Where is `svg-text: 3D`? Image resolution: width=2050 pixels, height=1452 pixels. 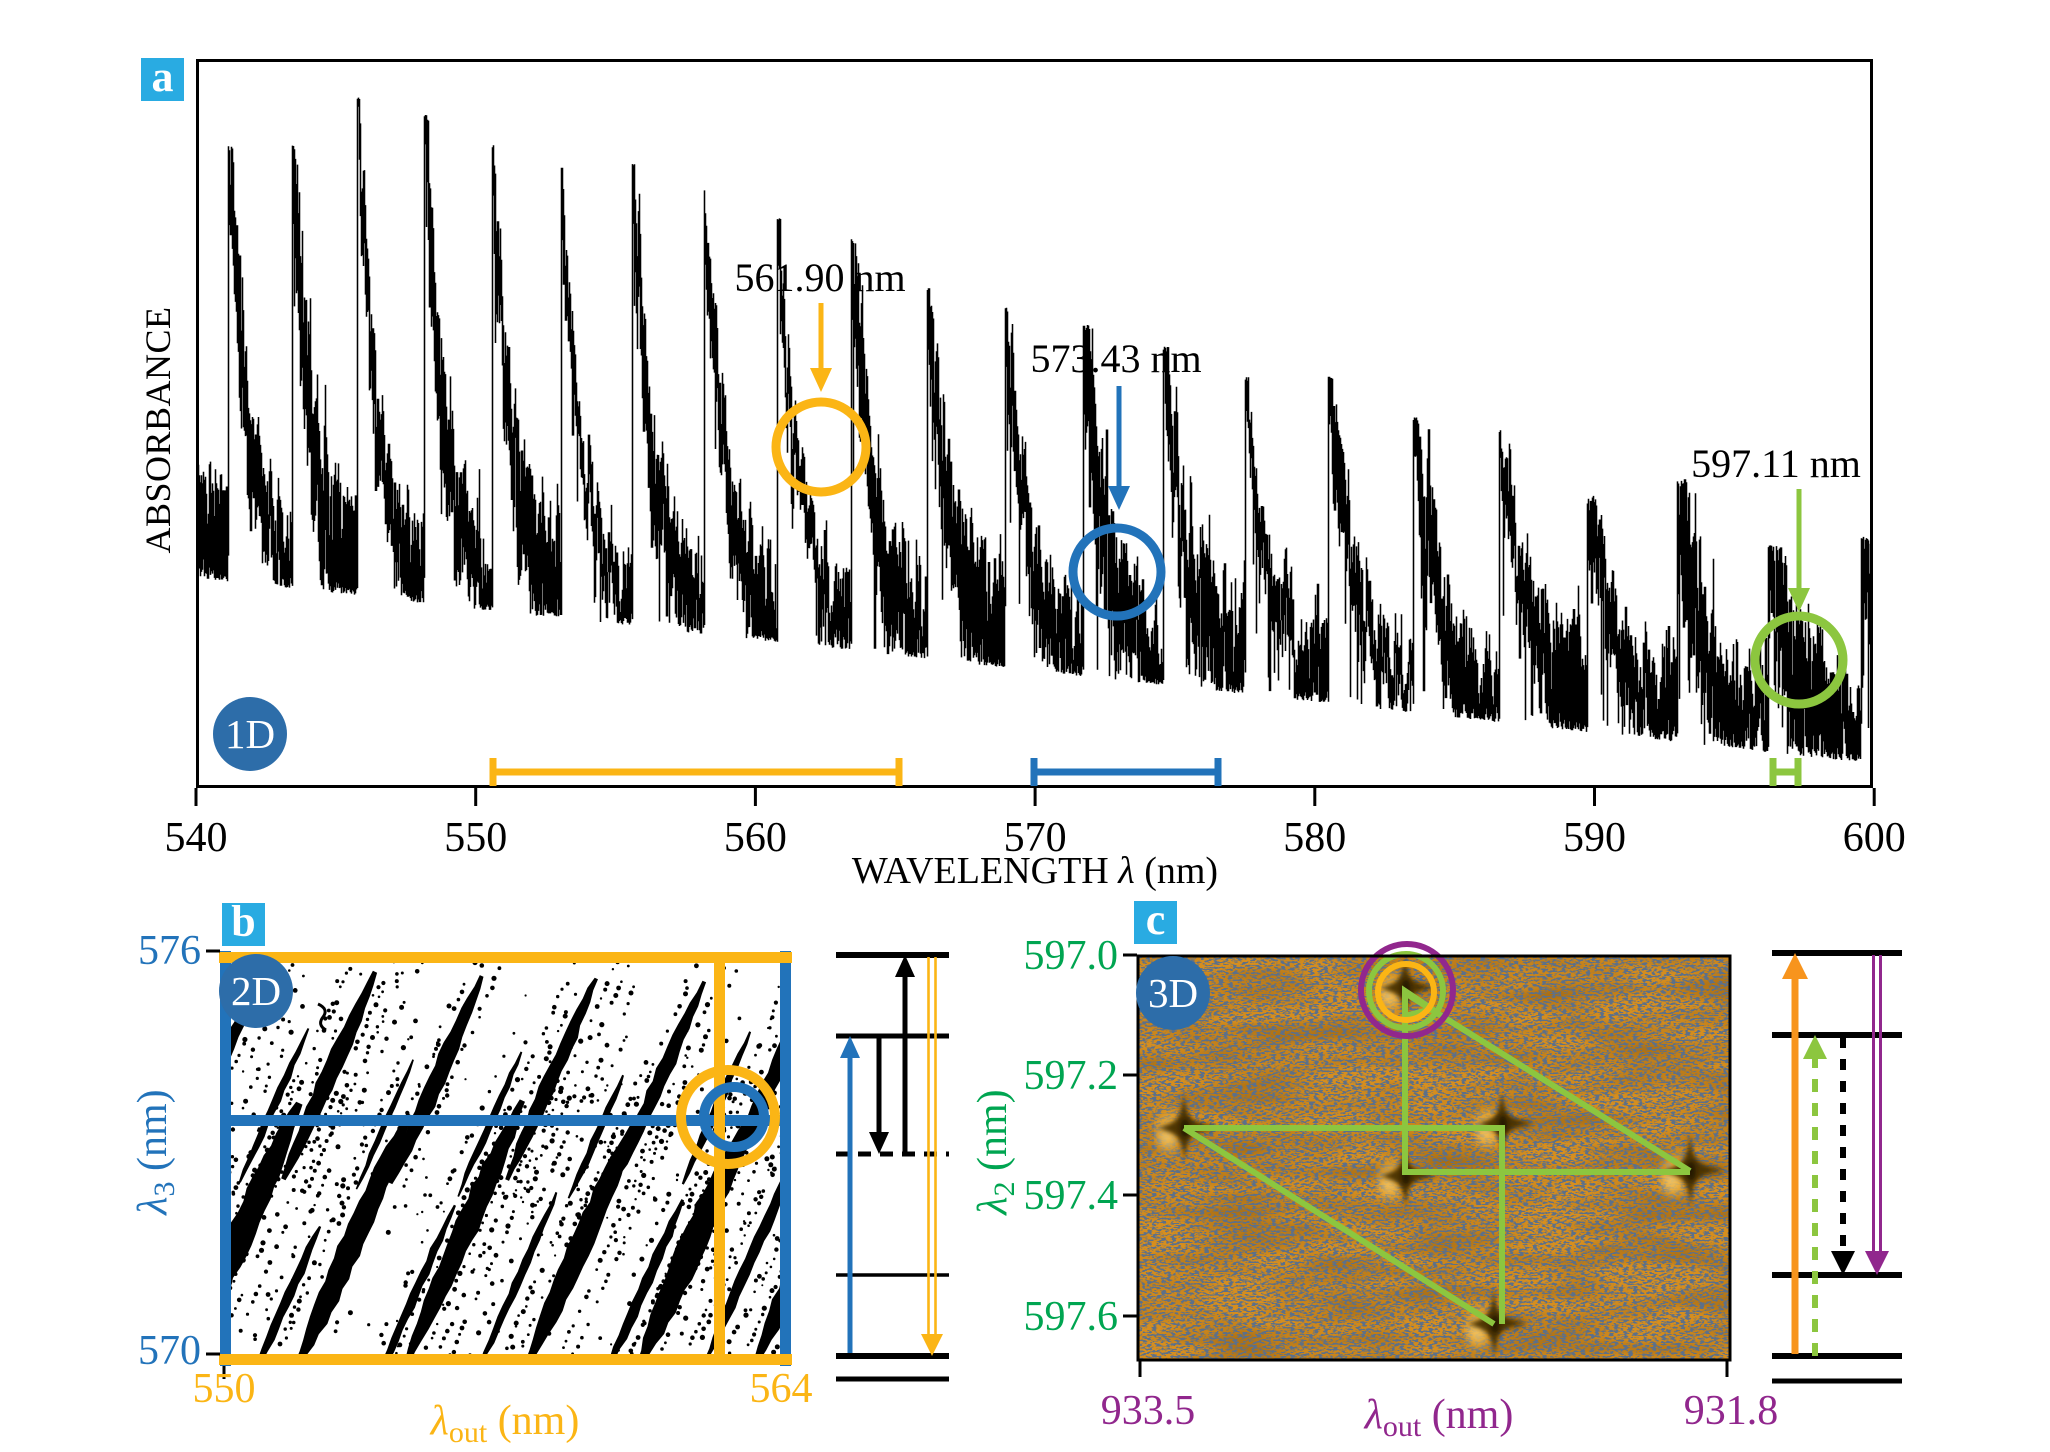
svg-text: 3D is located at coordinates (1173, 993).